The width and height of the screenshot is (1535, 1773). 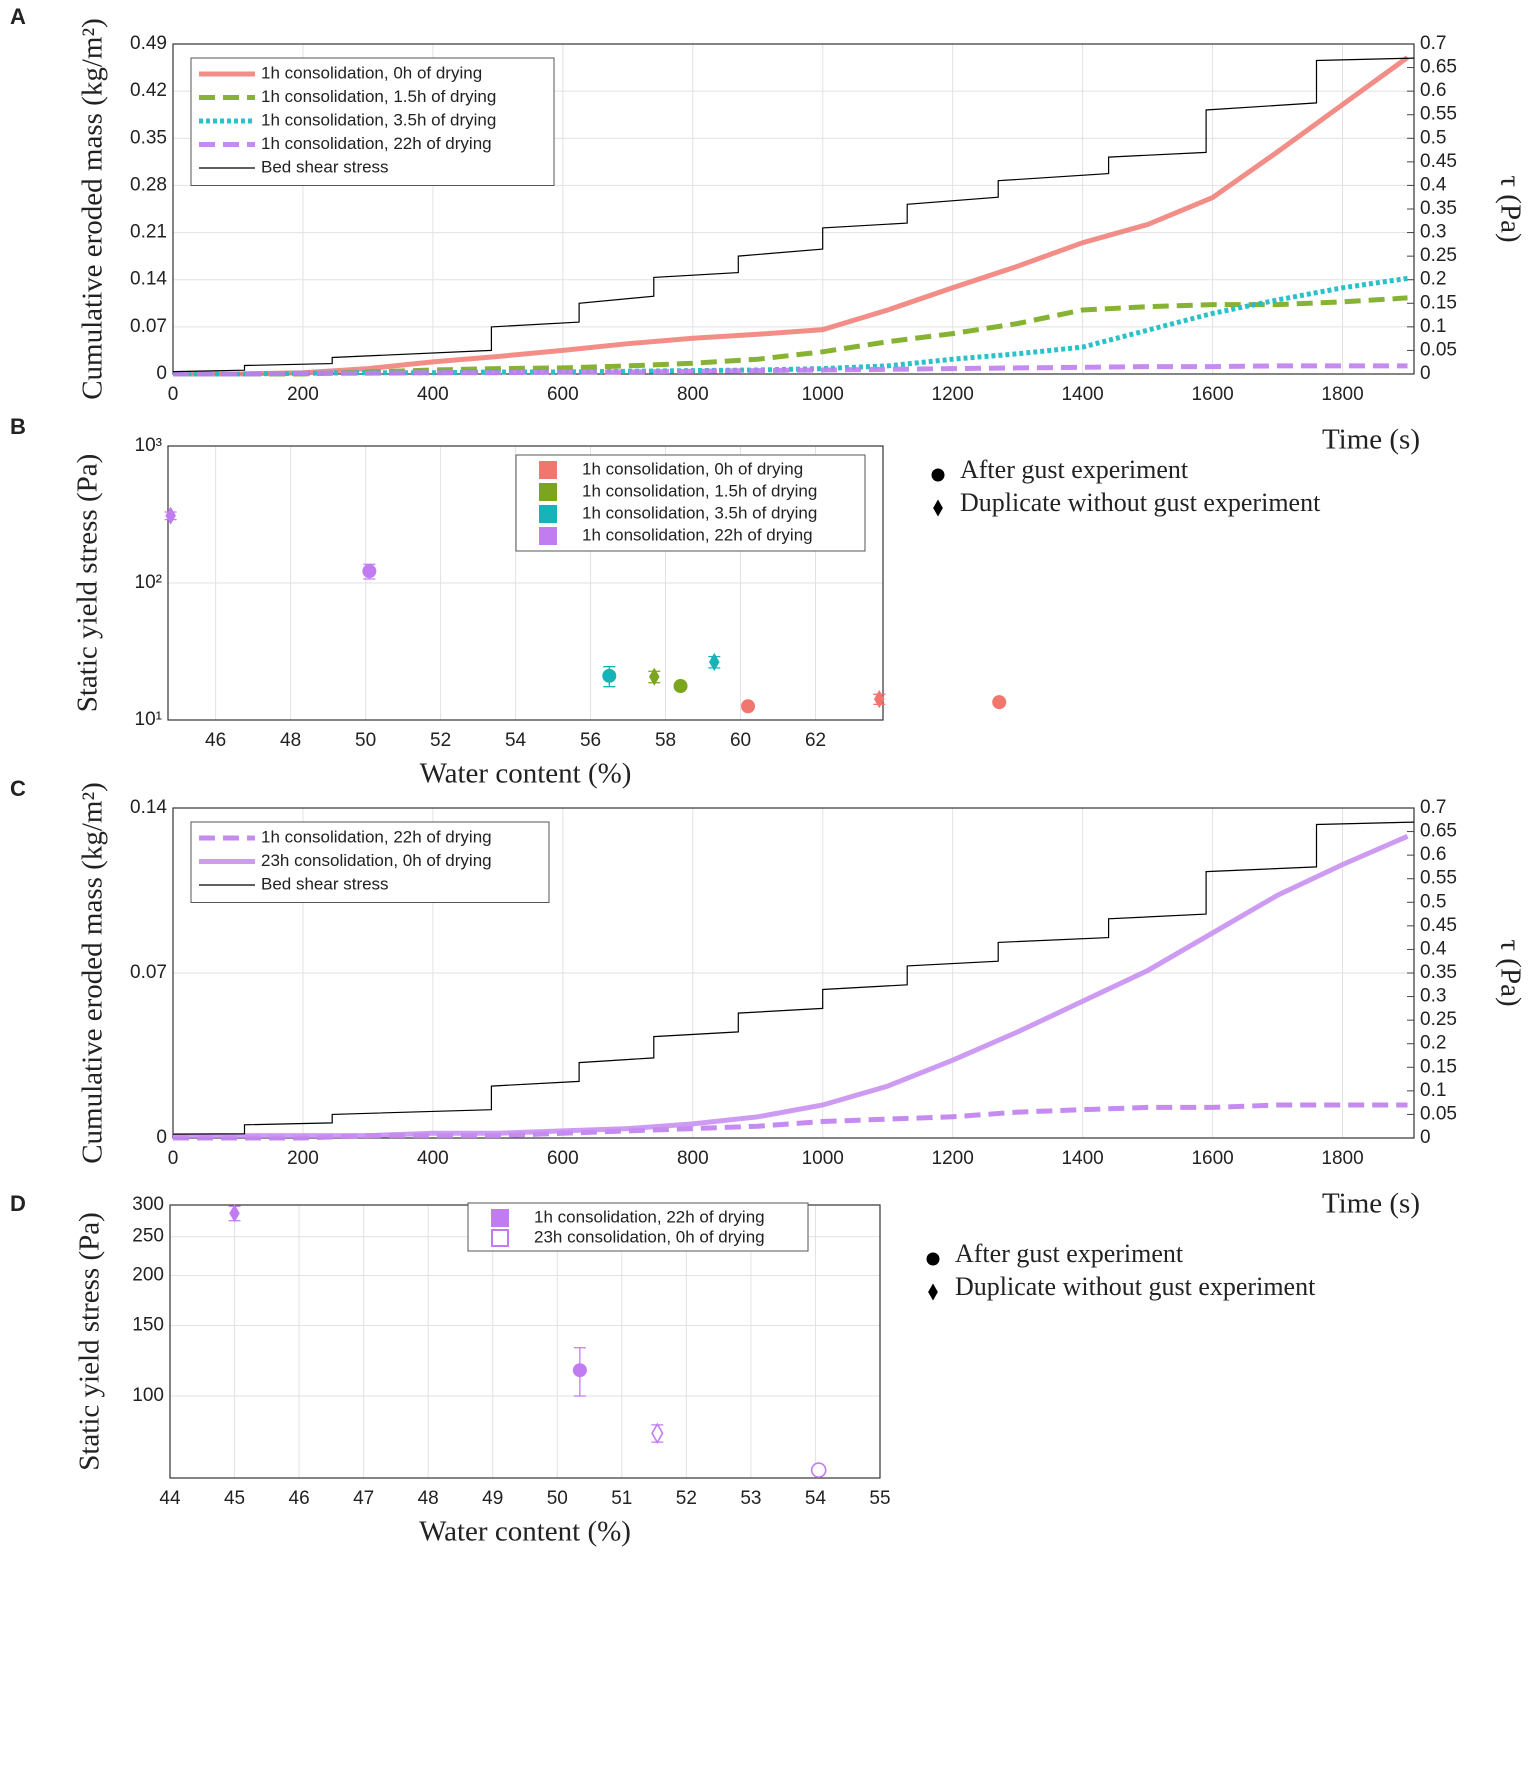 I want to click on panel-label: C, so click(x=18, y=788).